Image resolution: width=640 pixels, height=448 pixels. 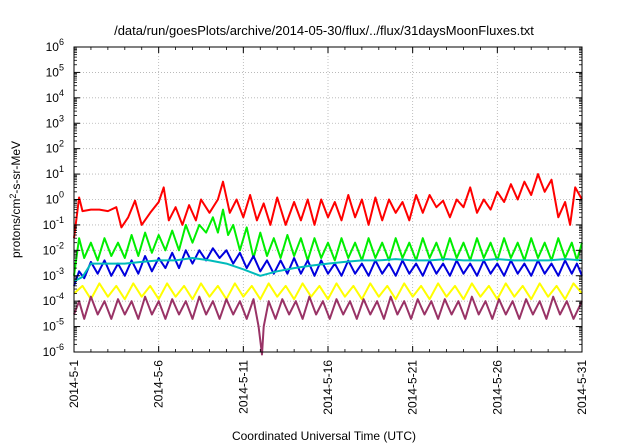 I want to click on y-tick-label: 10⁰, so click(x=55, y=198).